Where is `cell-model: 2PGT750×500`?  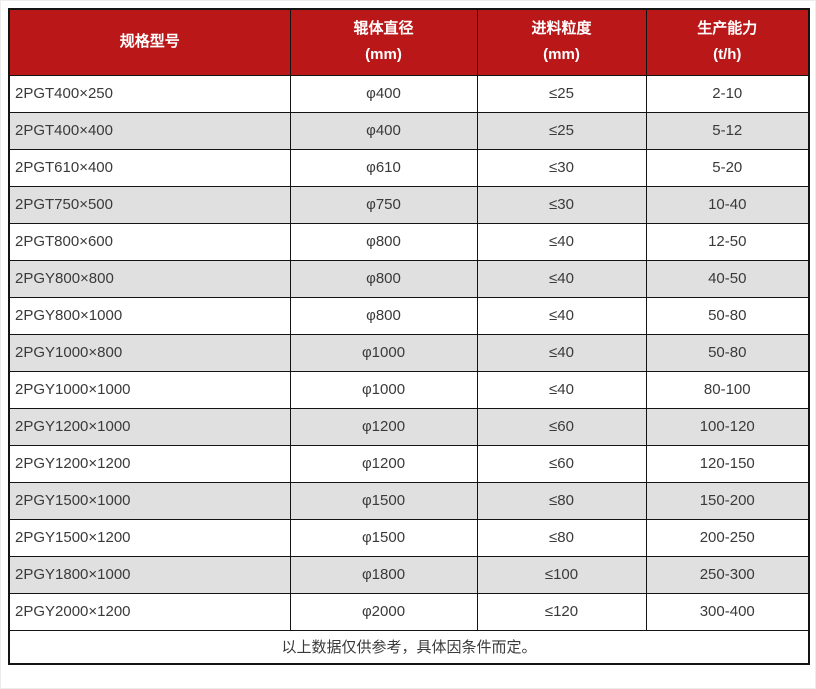 cell-model: 2PGT750×500 is located at coordinates (149, 204).